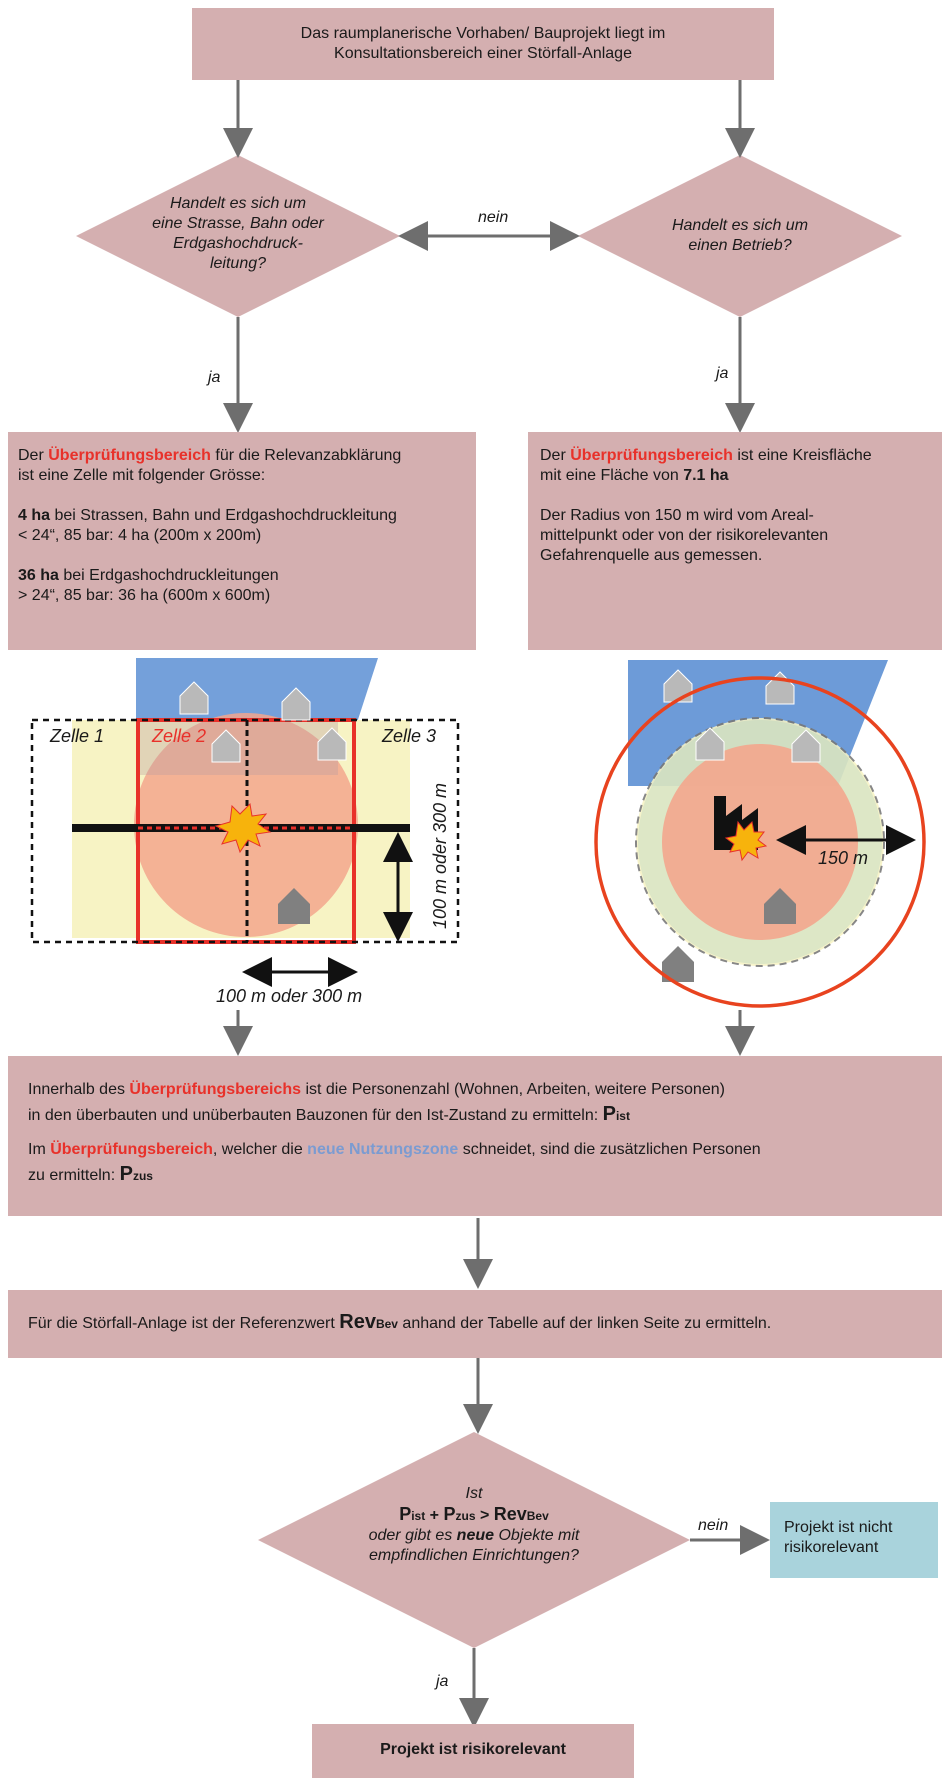 Image resolution: width=949 pixels, height=1778 pixels. What do you see at coordinates (843, 858) in the screenshot?
I see `radius-label: 150 m` at bounding box center [843, 858].